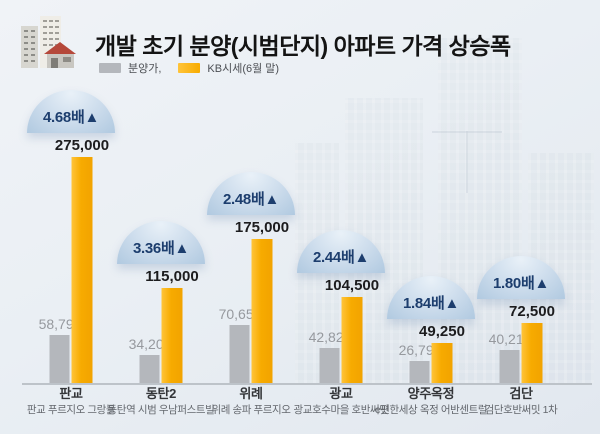 The height and width of the screenshot is (434, 600). Describe the element at coordinates (48, 42) in the screenshot. I see `apartment-buildings-icon` at that location.